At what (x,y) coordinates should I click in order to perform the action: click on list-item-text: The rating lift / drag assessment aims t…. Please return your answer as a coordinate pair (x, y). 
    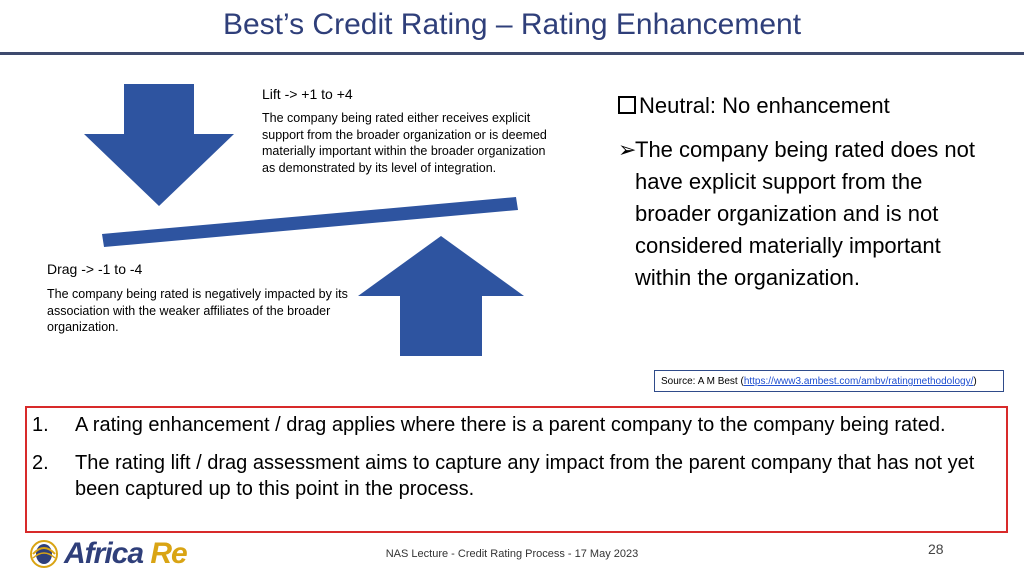
    Looking at the image, I should click on (525, 476).